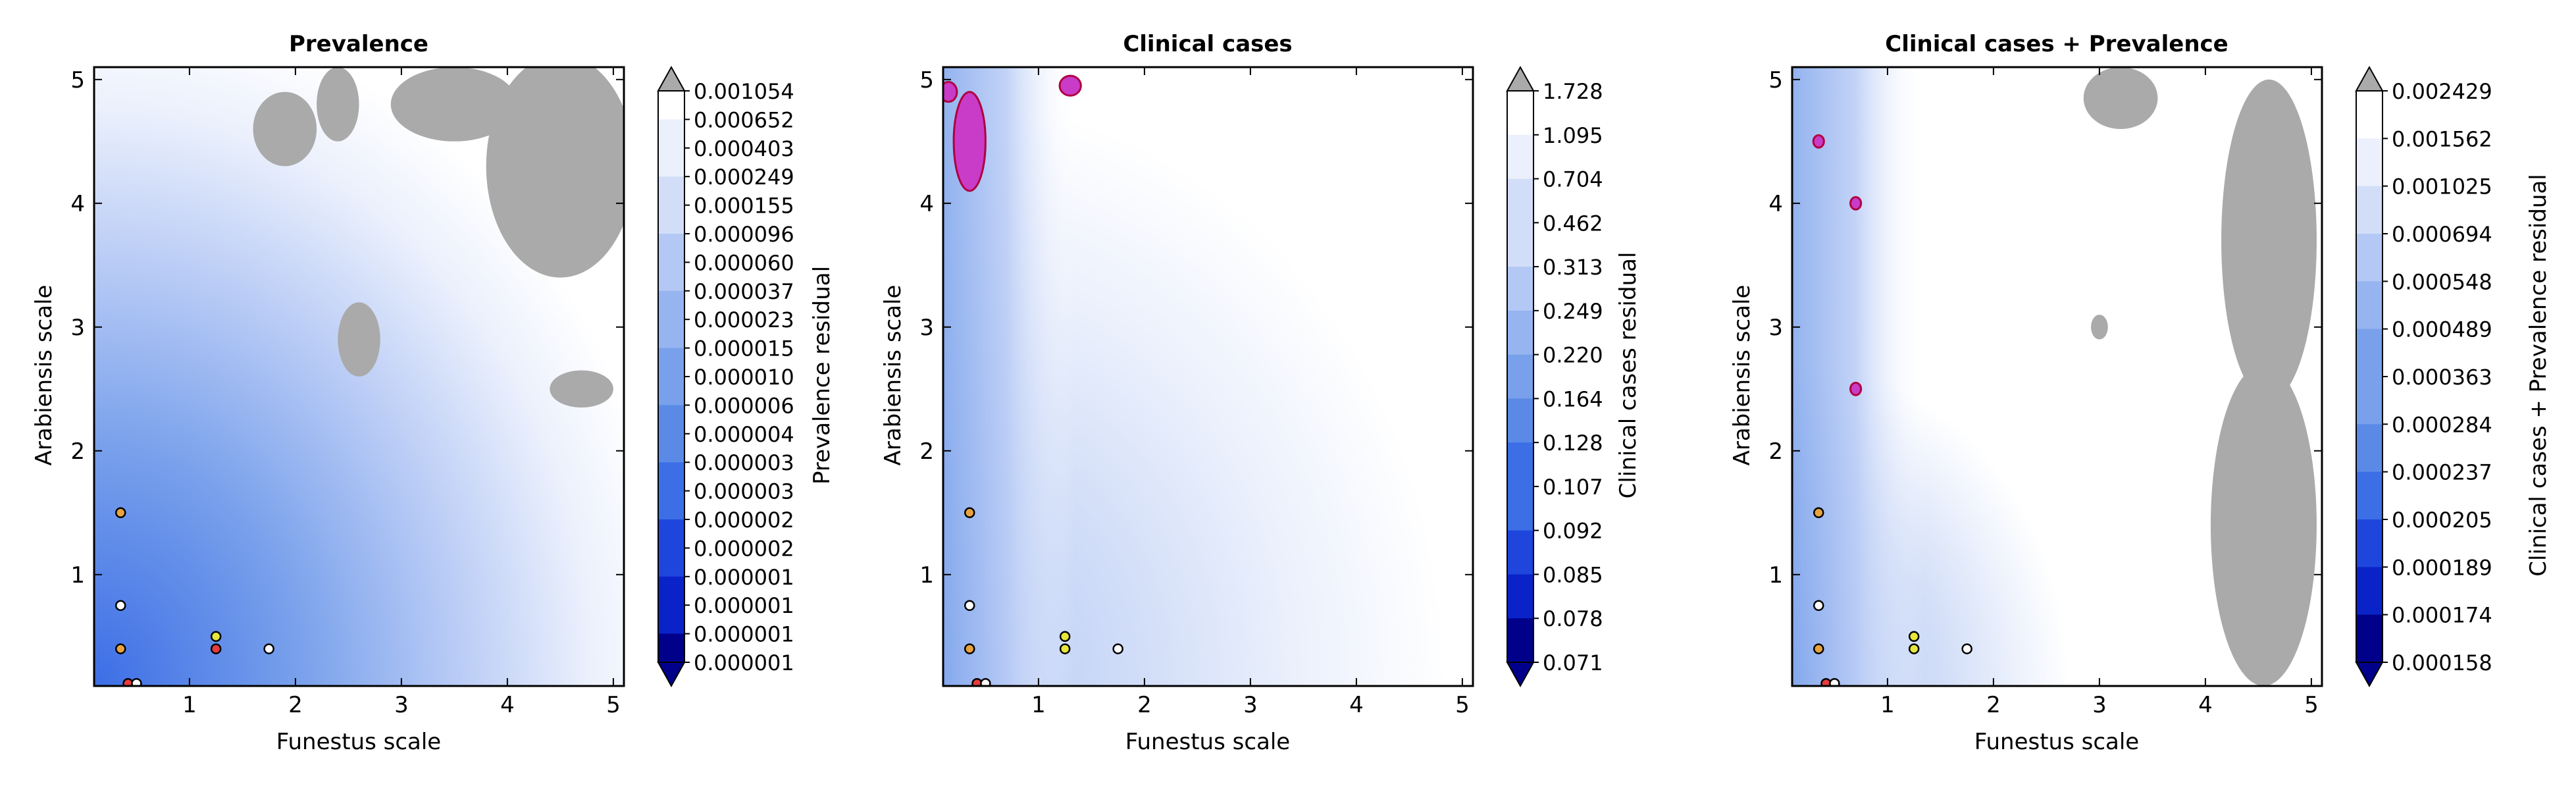 The width and height of the screenshot is (2576, 790). What do you see at coordinates (2442, 662) in the screenshot?
I see `colorbar-tick-label: 0.000158` at bounding box center [2442, 662].